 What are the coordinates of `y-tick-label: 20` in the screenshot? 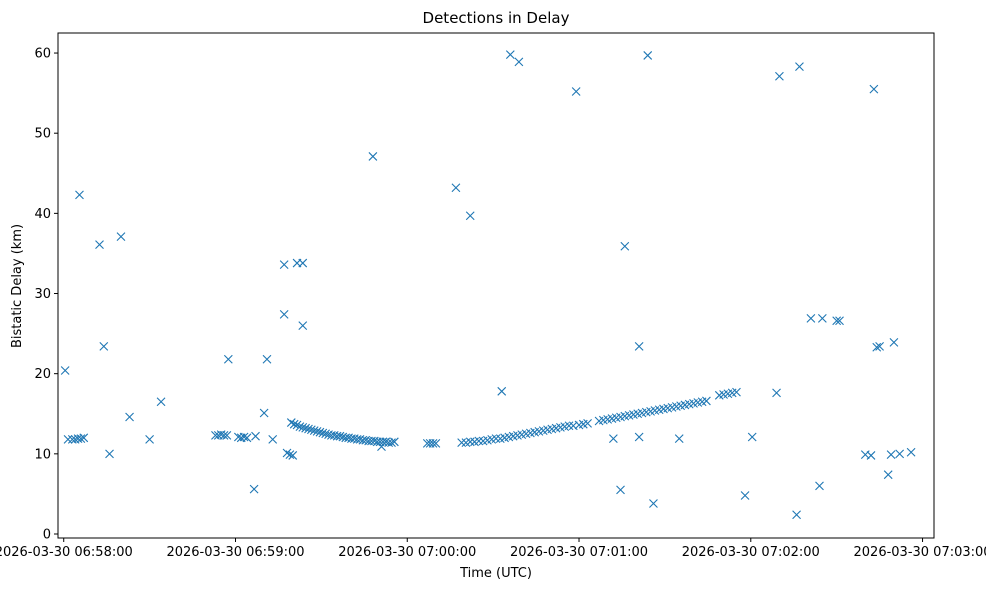 It's located at (42, 374).